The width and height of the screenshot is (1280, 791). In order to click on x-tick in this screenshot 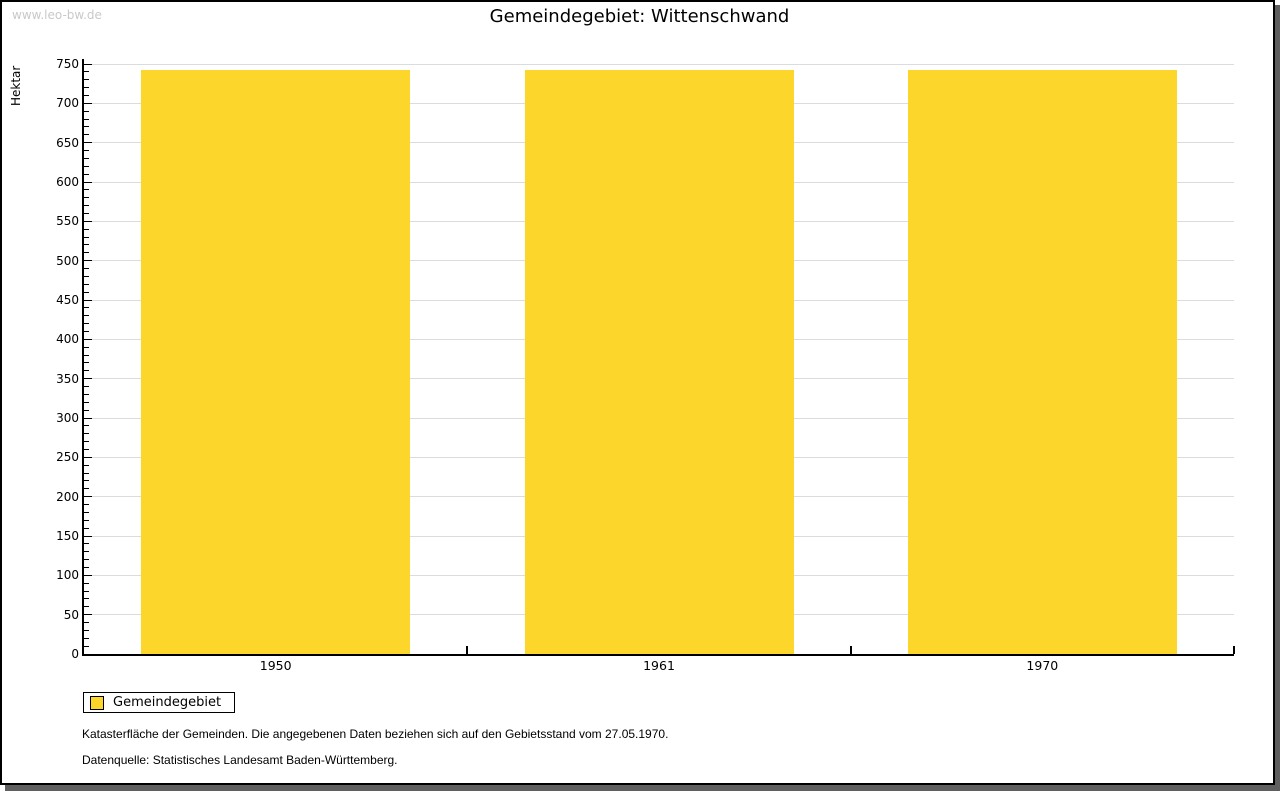, I will do `click(467, 650)`.